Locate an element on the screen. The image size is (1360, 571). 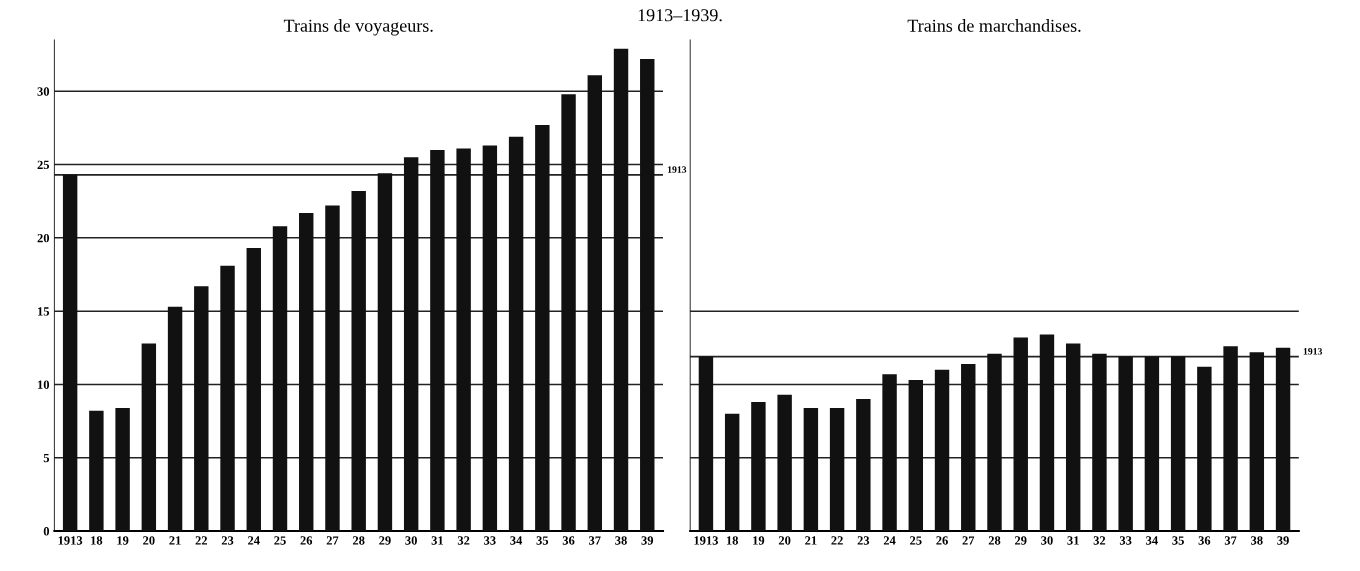
y-tick-label: 5 is located at coordinates (46, 458).